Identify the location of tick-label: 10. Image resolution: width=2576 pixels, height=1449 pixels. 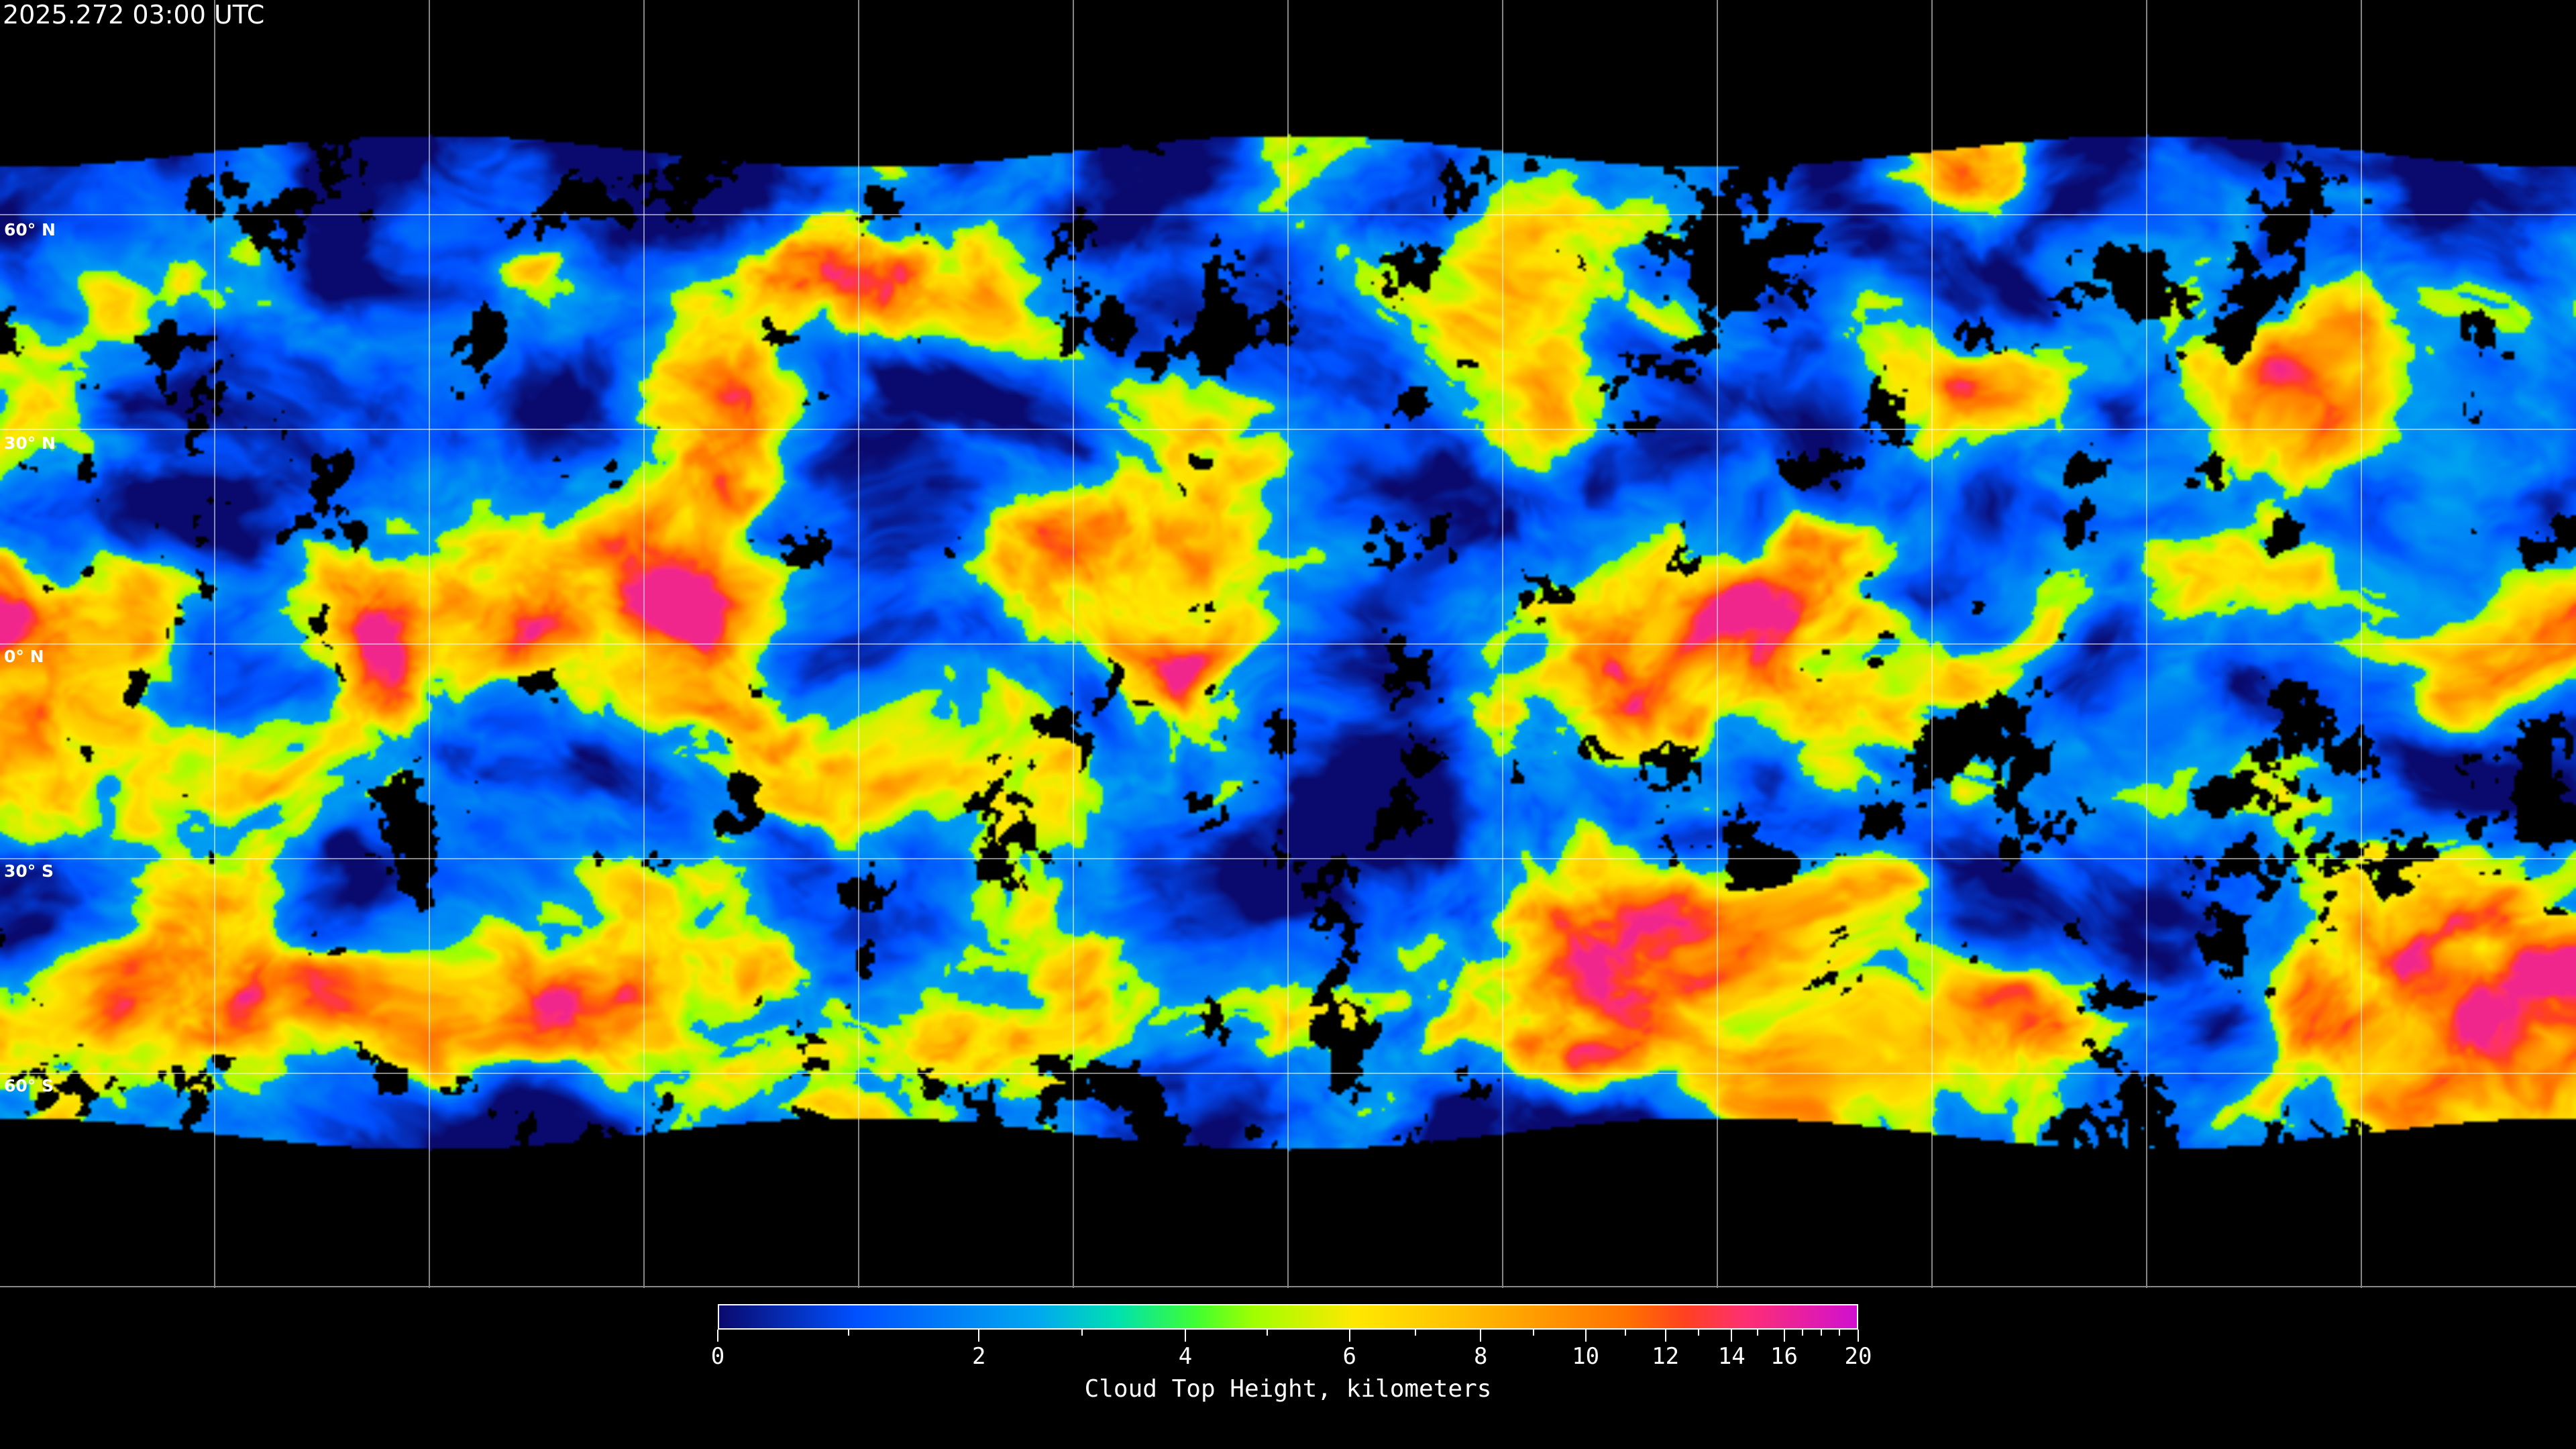
(1586, 1356).